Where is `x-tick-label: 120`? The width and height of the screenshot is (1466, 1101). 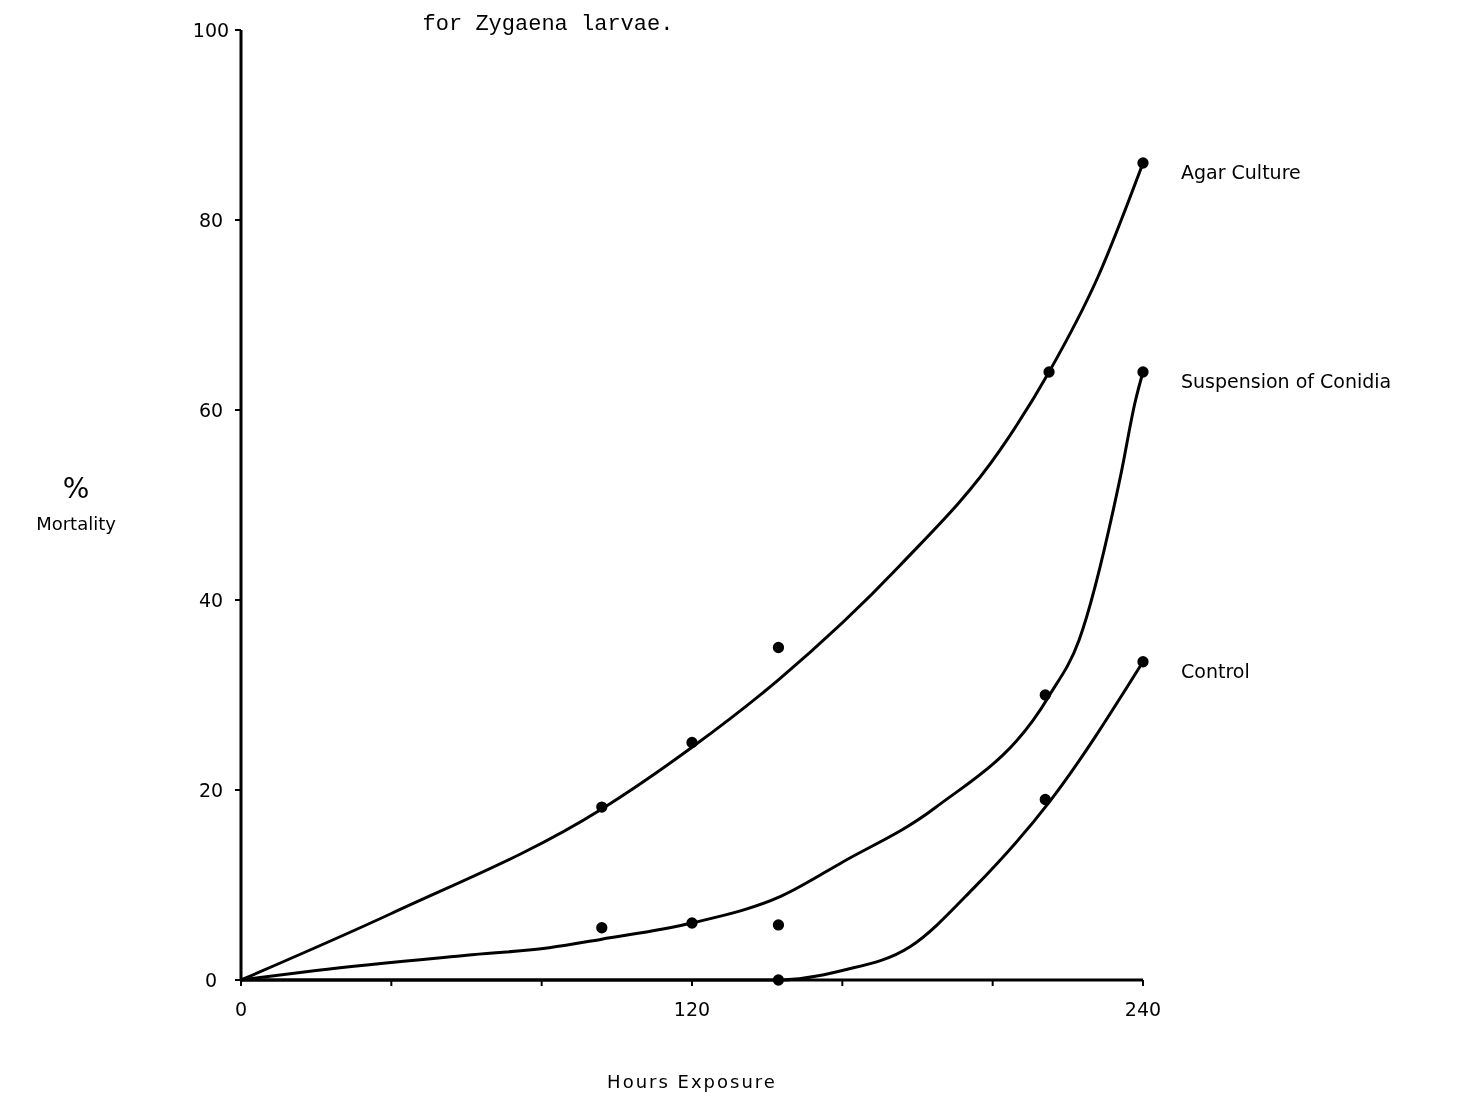 x-tick-label: 120 is located at coordinates (692, 1009).